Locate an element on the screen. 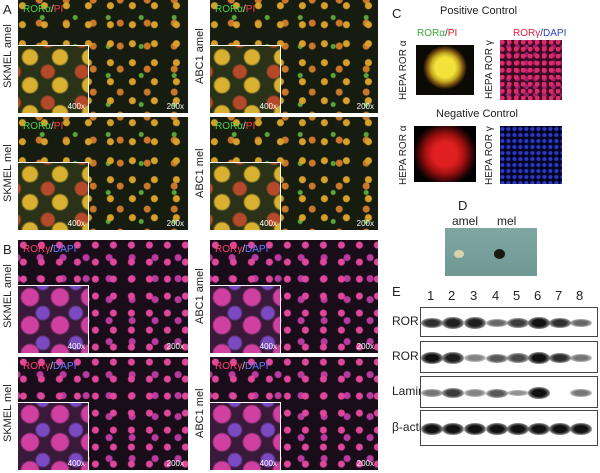 This screenshot has width=600, height=473. tube-label: amel is located at coordinates (465, 221).